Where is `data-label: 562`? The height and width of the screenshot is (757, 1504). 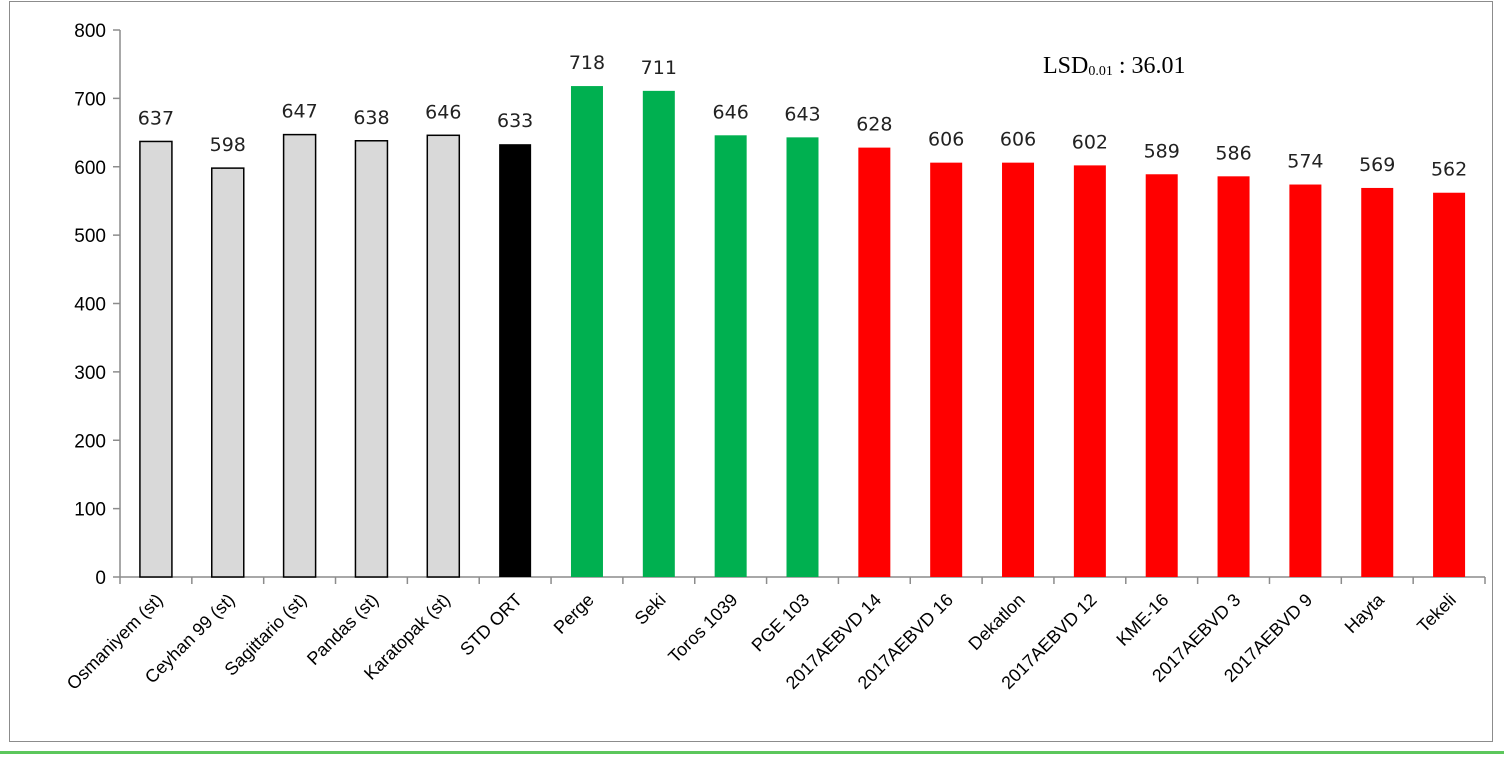 data-label: 562 is located at coordinates (1449, 170).